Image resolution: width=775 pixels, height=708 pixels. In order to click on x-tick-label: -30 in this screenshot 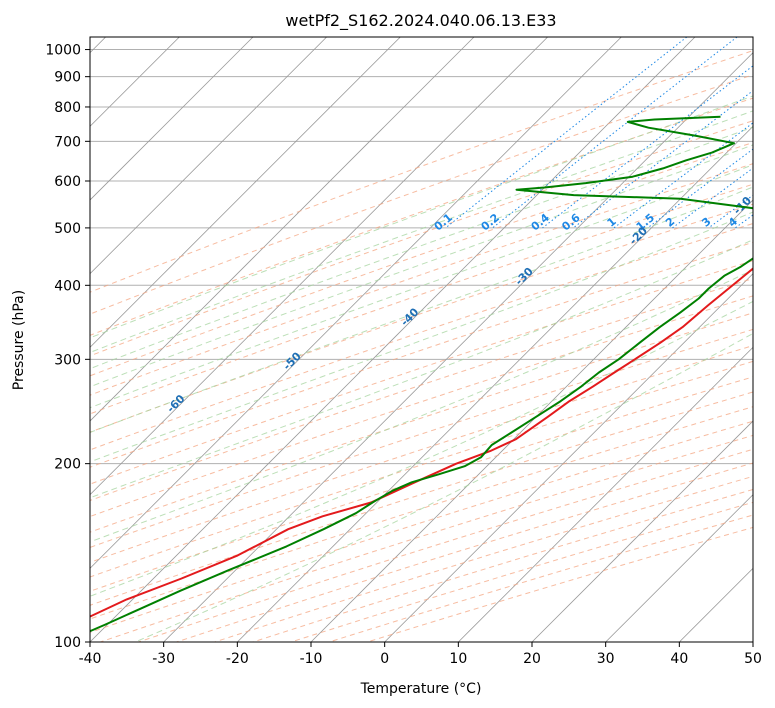, I will do `click(163, 659)`.